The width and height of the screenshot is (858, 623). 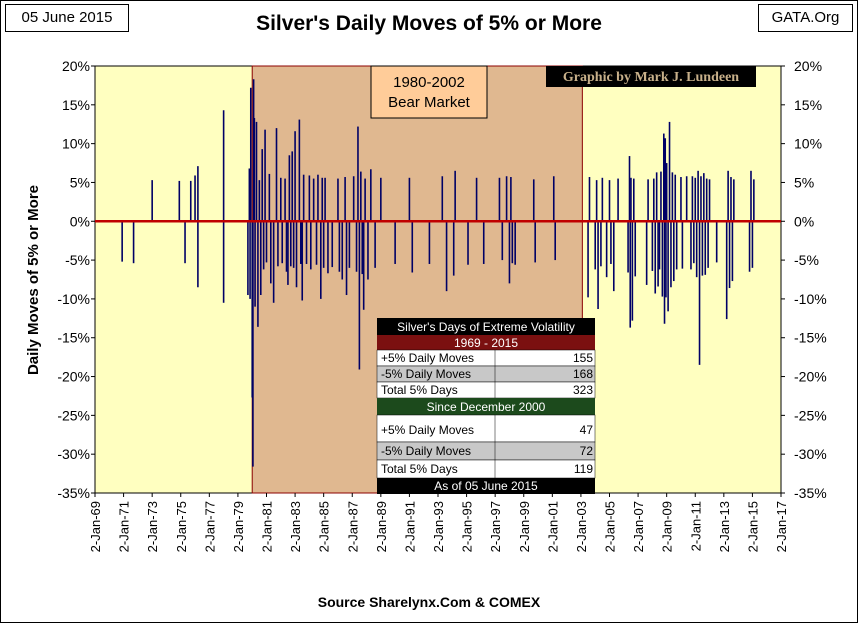 What do you see at coordinates (426, 374) in the screenshot?
I see `table-row2-label: -5% Daily Moves` at bounding box center [426, 374].